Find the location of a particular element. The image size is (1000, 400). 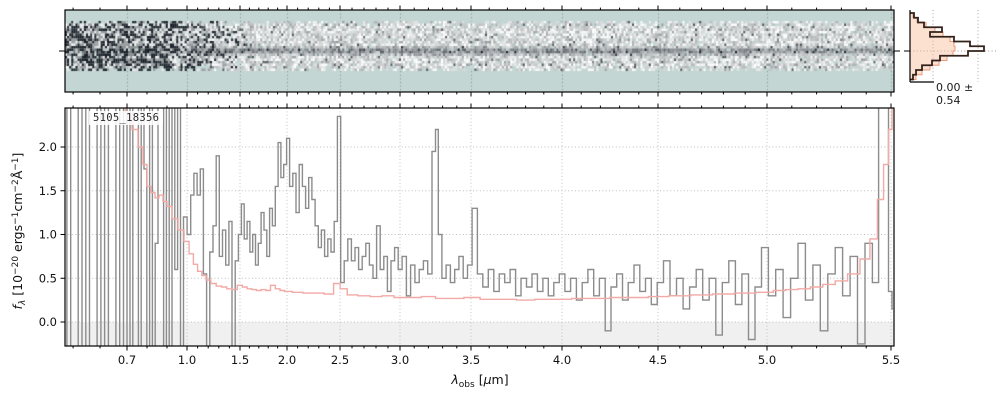

axis-label-fragment: [ is located at coordinates (479, 379).